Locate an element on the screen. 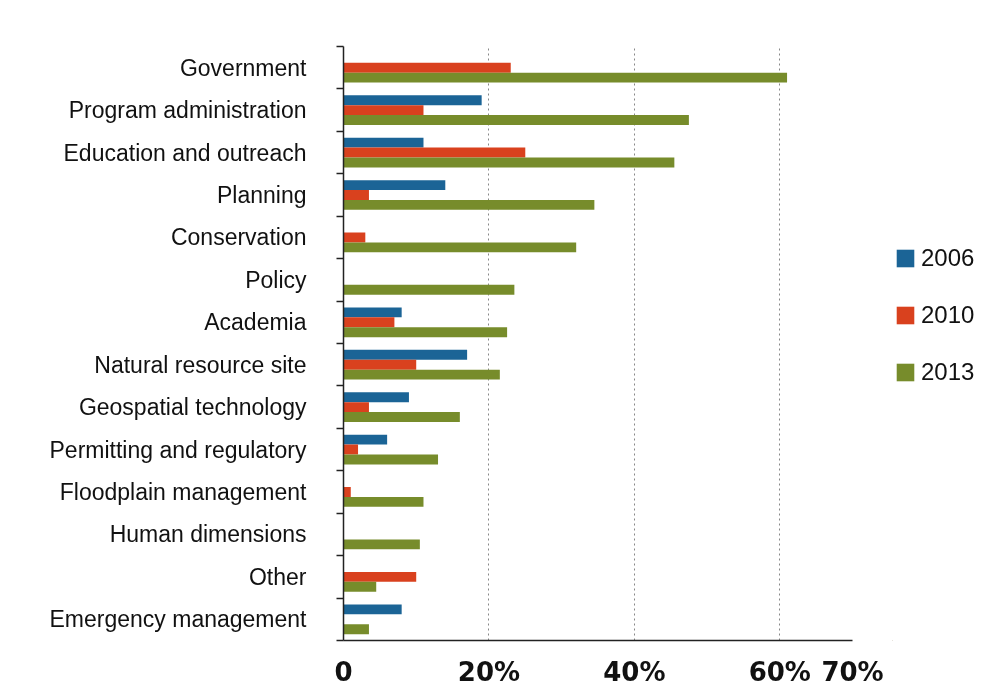 The image size is (1002, 694). x-tick-label: 70% is located at coordinates (852, 671).